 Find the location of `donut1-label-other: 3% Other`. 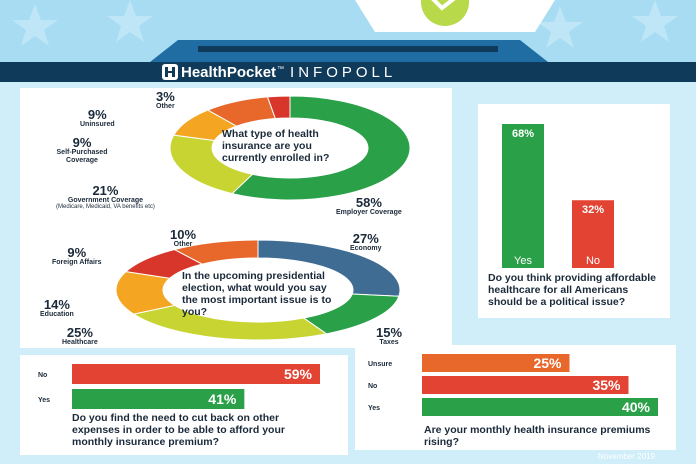

donut1-label-other: 3% Other is located at coordinates (165, 99).